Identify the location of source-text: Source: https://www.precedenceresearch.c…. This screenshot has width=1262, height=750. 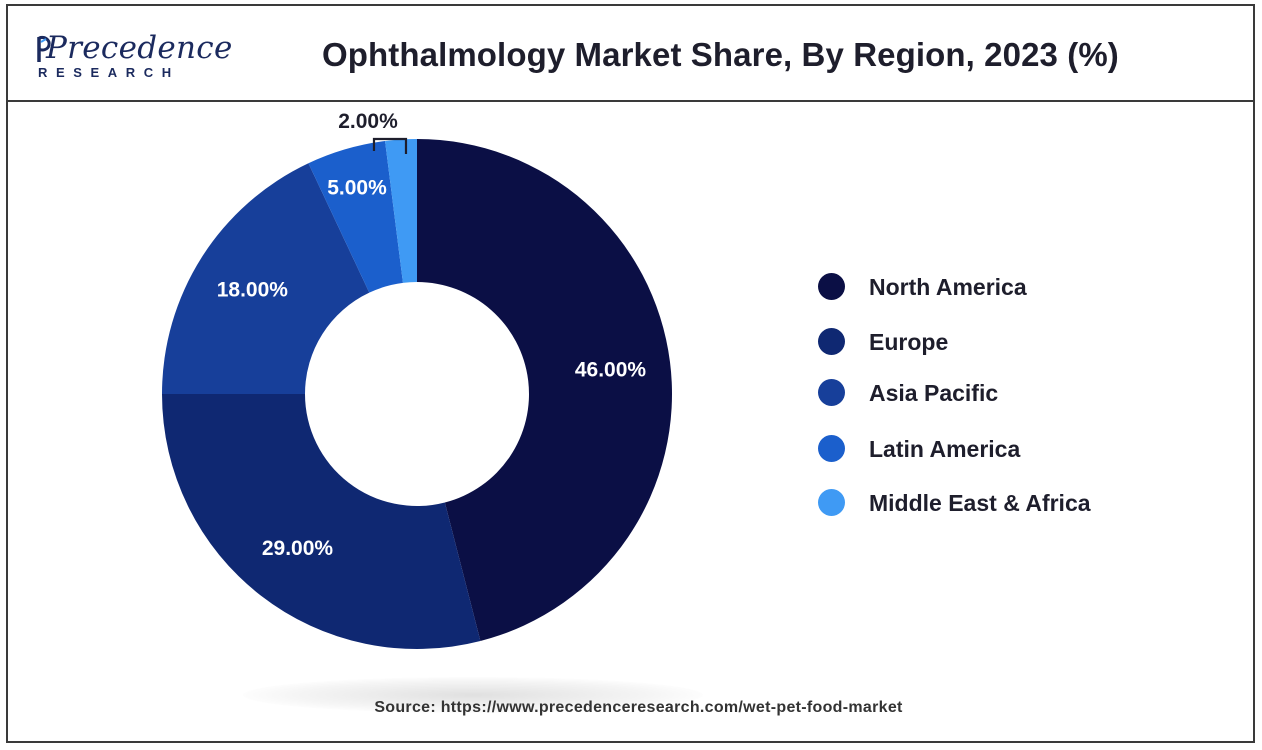
(638, 707).